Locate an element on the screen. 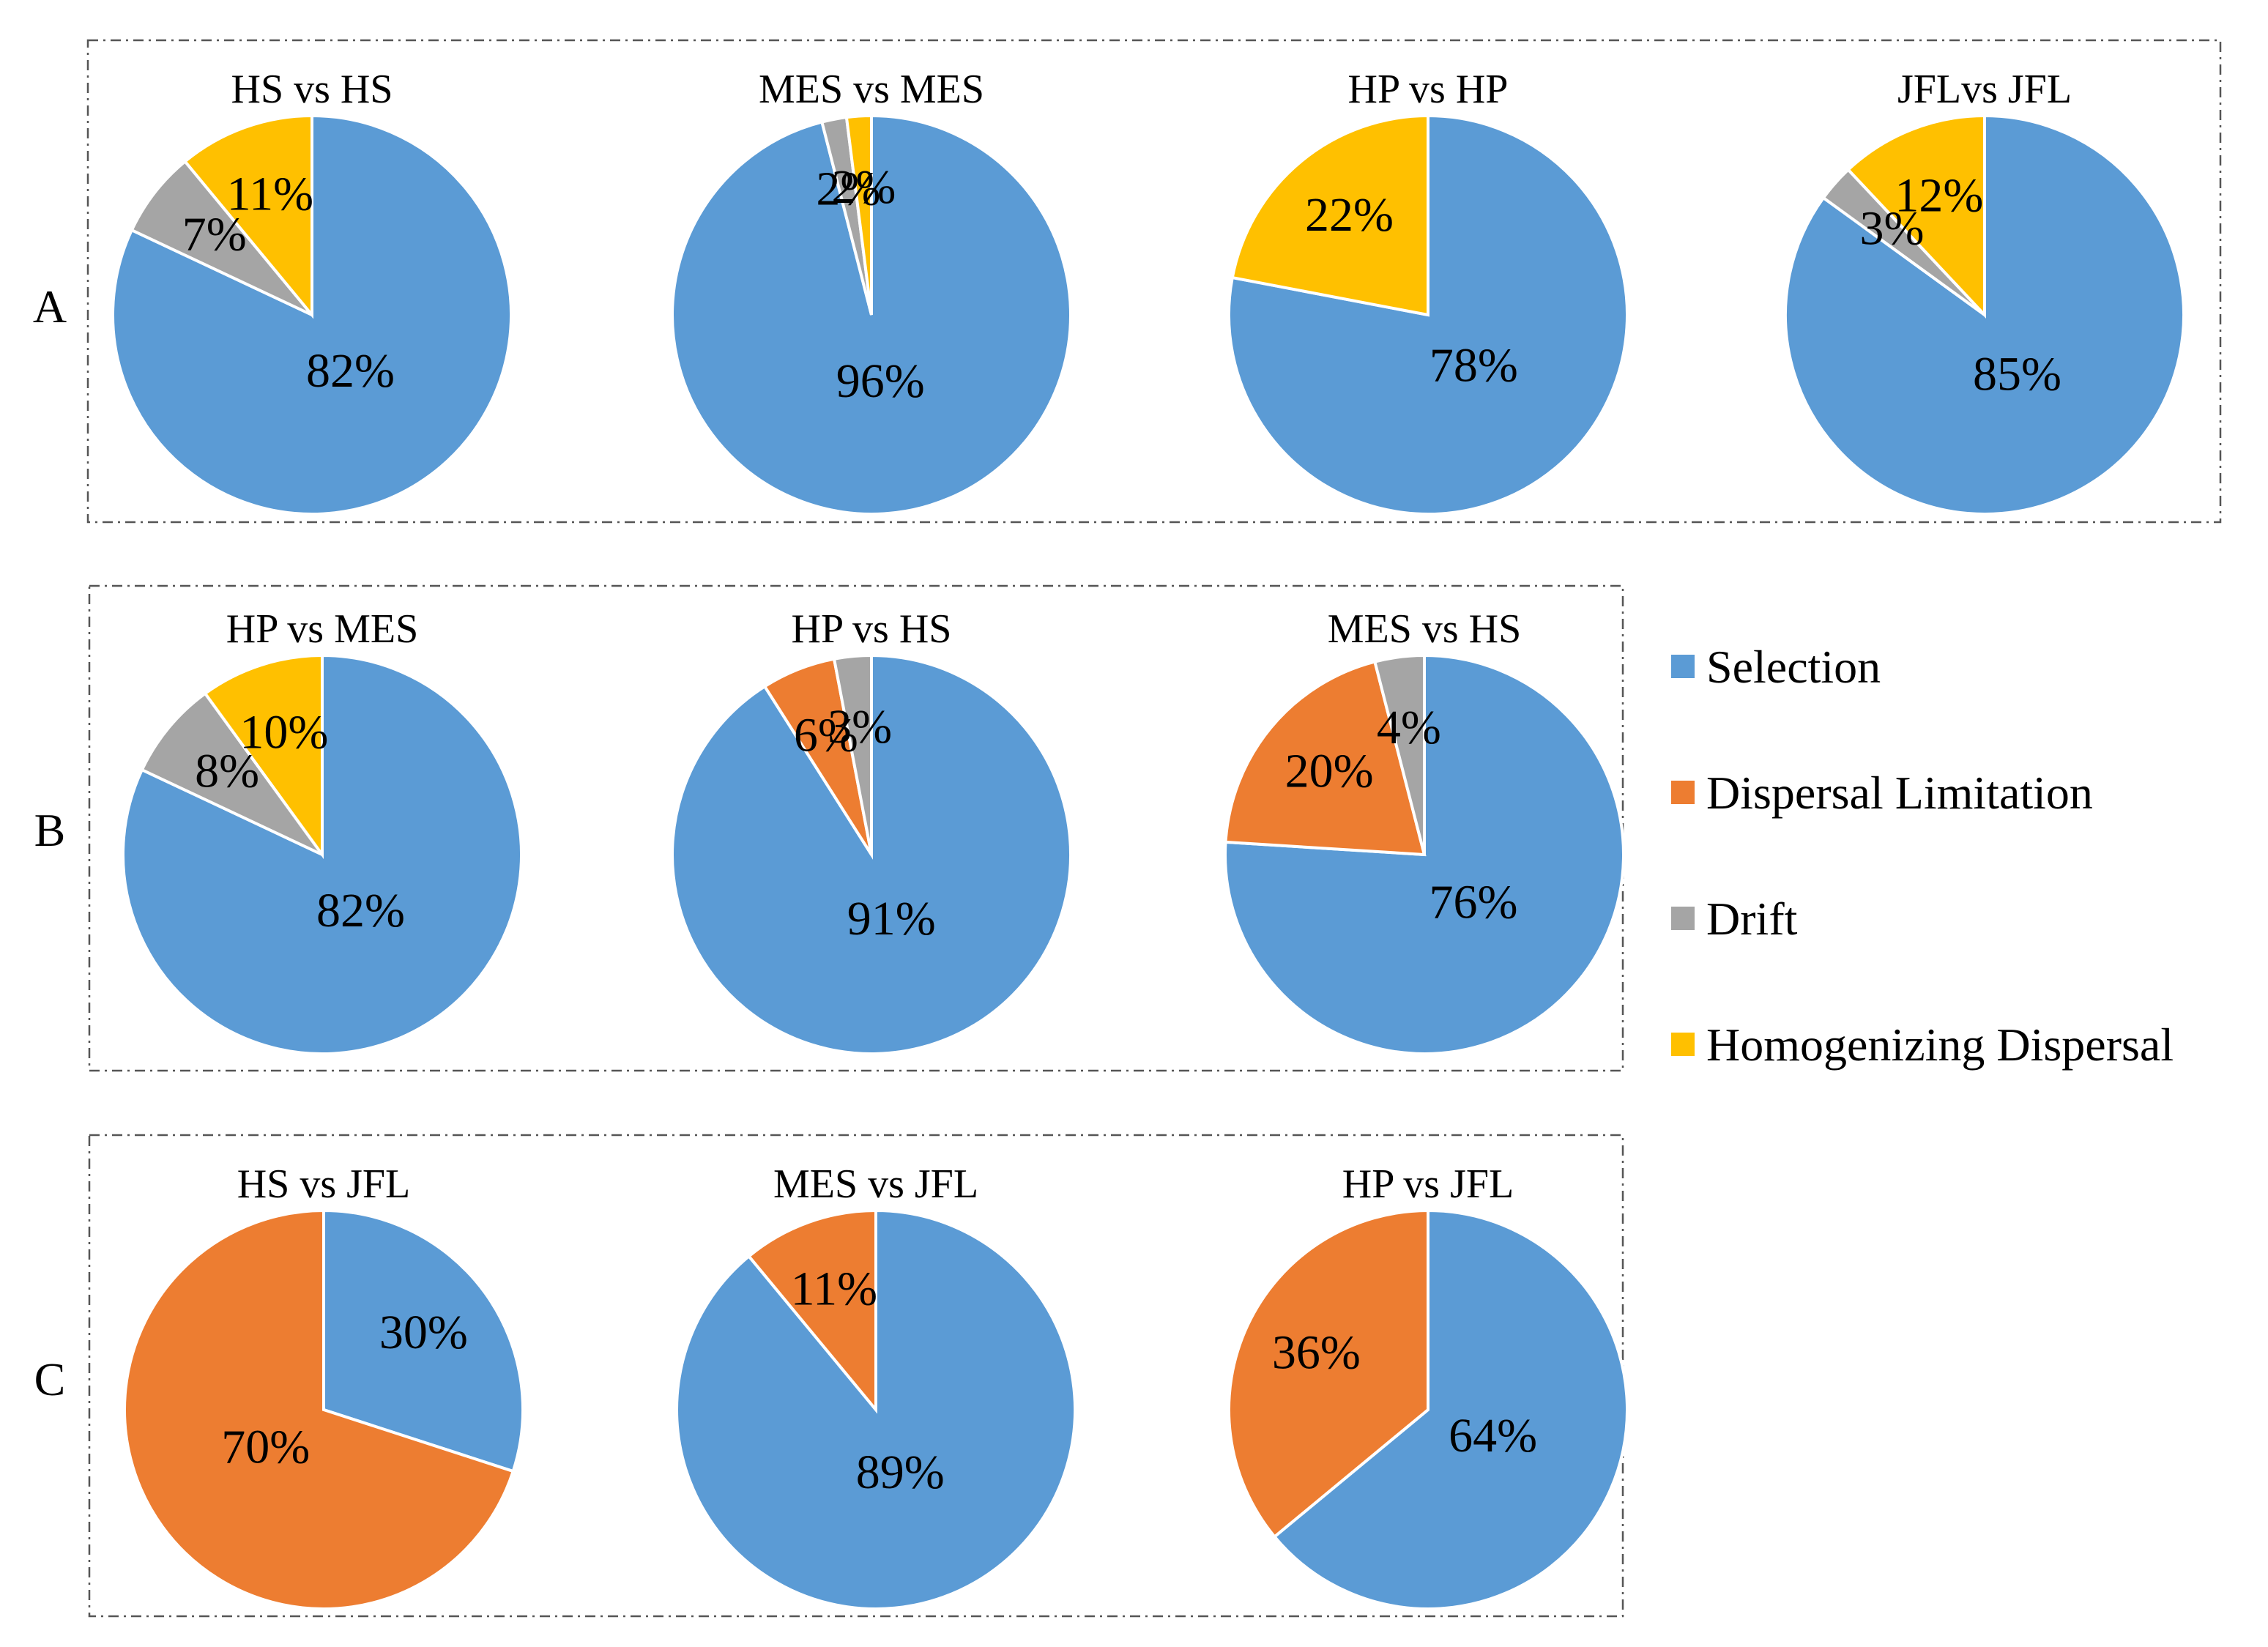 This screenshot has height=1647, width=2268. data-label-drift: 4% is located at coordinates (1409, 727).